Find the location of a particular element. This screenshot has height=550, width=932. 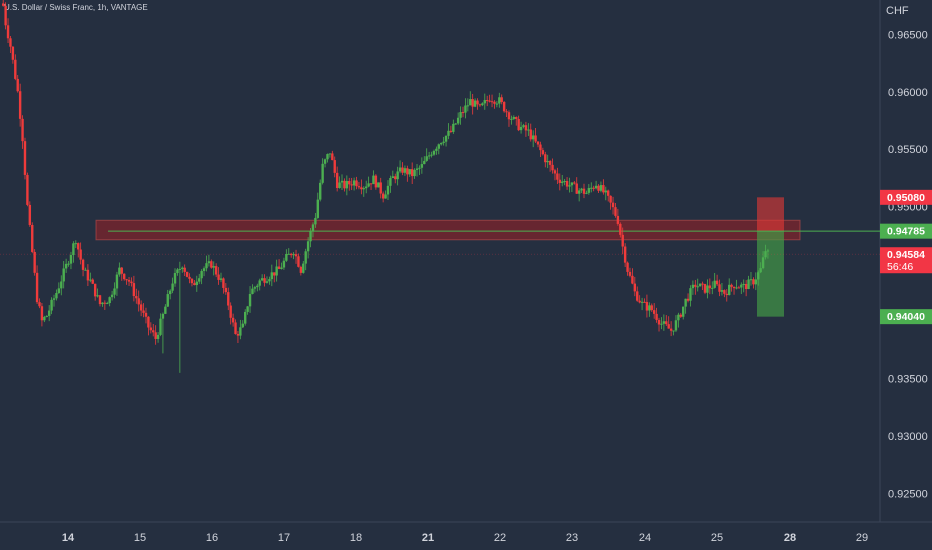

resistance-zone is located at coordinates (448, 230).